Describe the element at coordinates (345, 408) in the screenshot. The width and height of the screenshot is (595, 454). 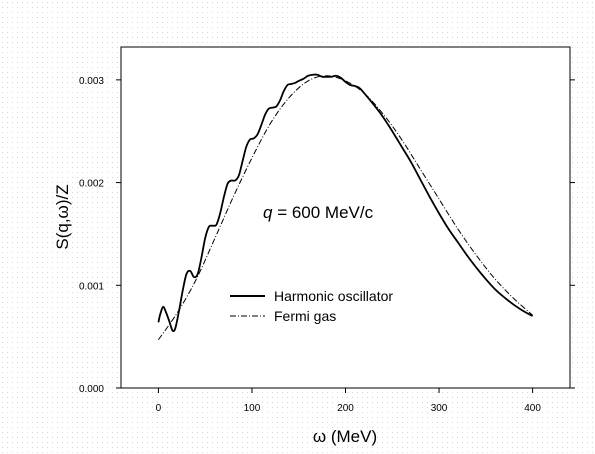
I see `x-tick-label: 200` at that location.